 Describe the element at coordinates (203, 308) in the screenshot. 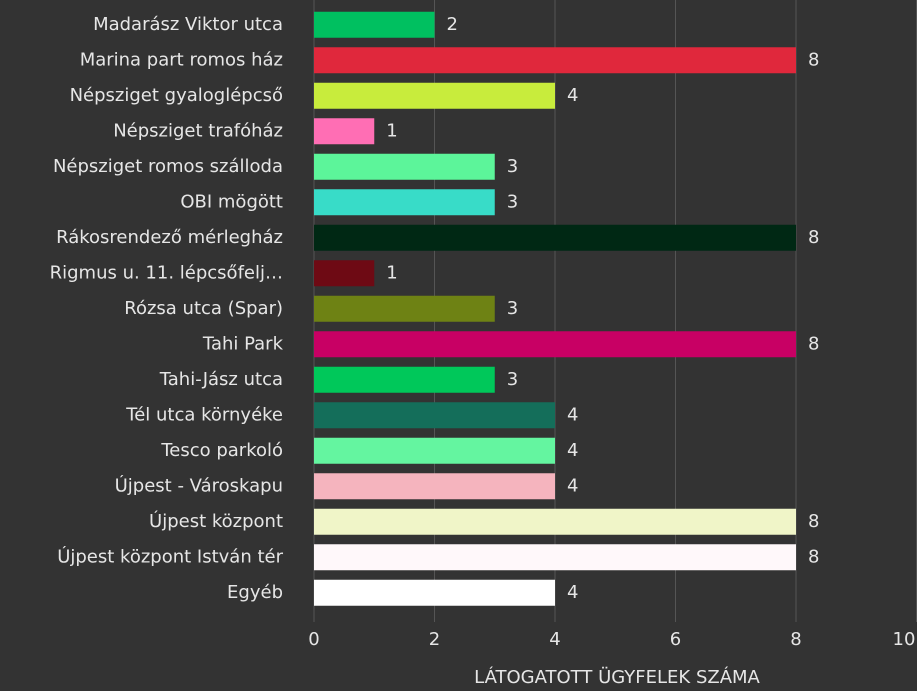

I see `y-tick-label: Rózsa utca (Spar)` at that location.